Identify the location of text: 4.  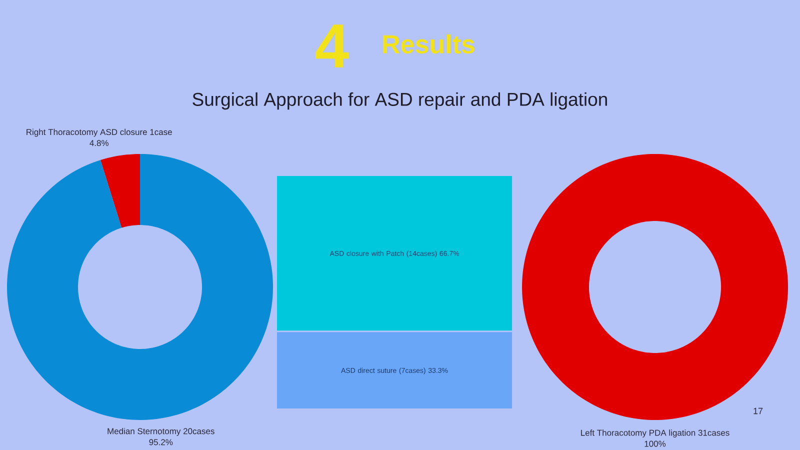
(332, 46).